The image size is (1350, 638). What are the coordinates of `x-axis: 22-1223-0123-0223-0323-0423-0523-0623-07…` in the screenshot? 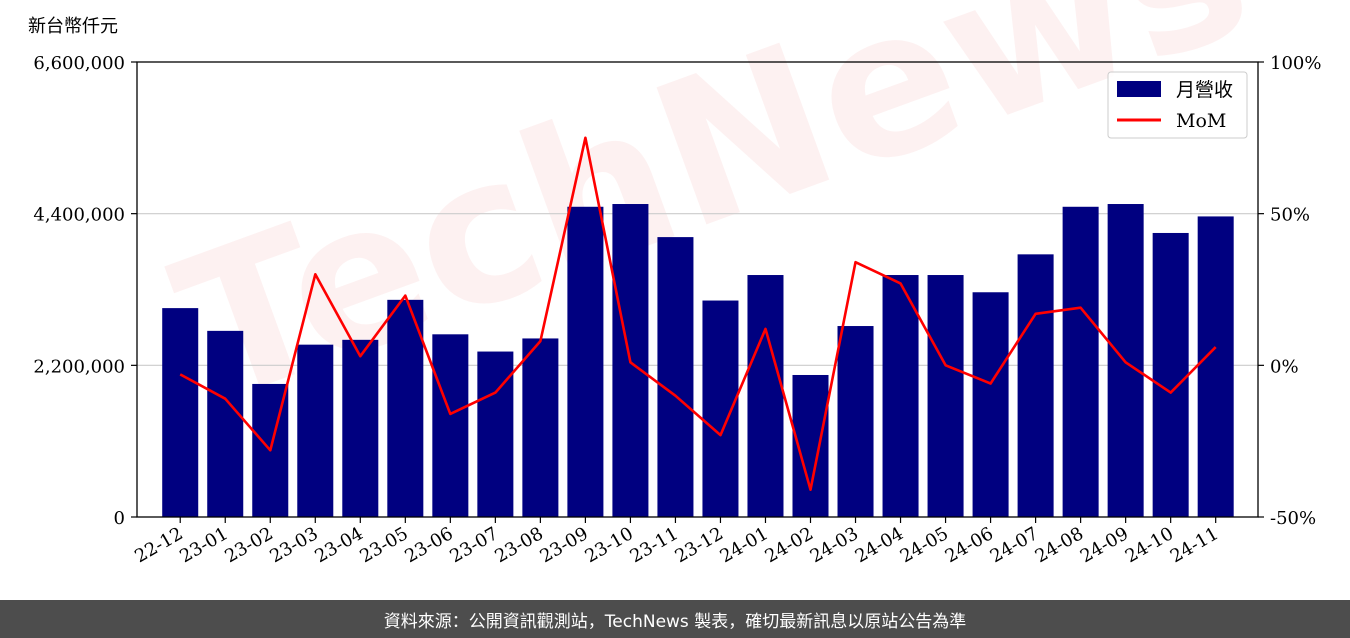 It's located at (676, 542).